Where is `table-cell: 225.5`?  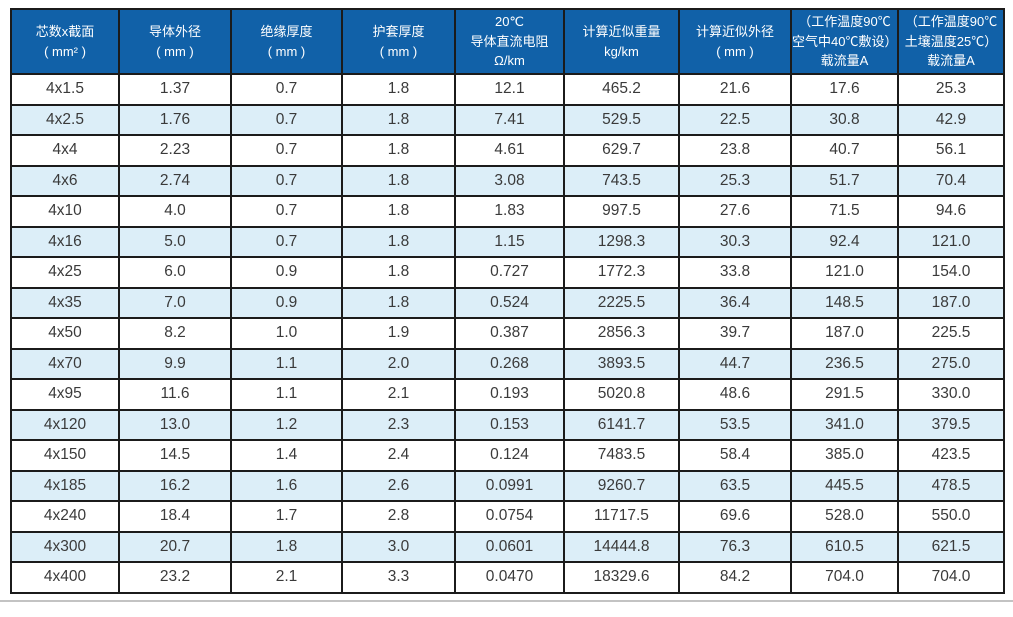 table-cell: 225.5 is located at coordinates (951, 333).